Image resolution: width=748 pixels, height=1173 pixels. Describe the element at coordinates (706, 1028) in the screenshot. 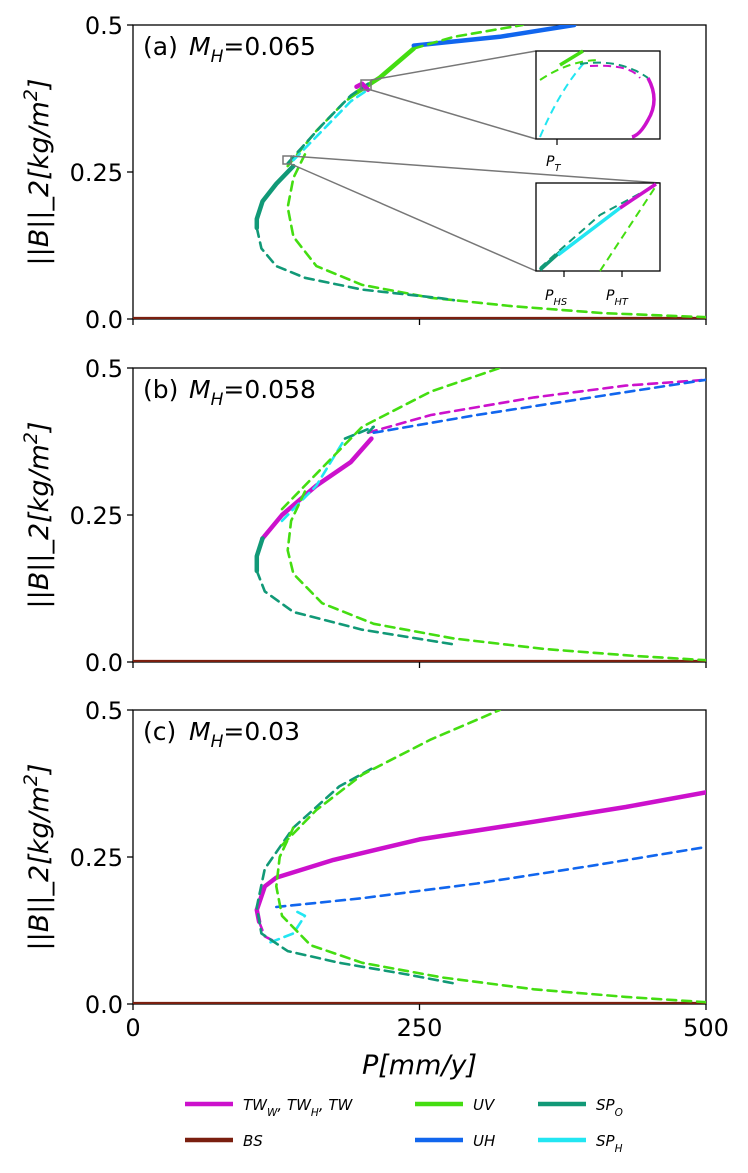

I see `x-tick-label: 500` at that location.